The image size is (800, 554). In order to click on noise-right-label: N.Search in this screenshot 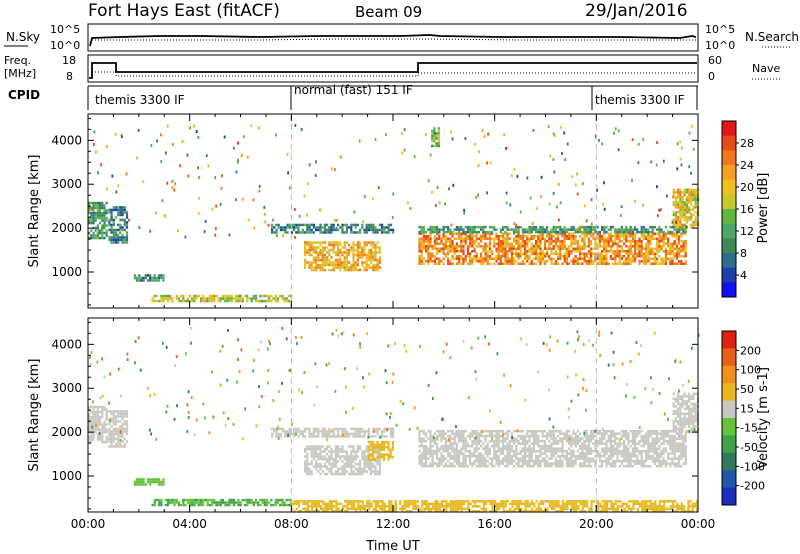, I will do `click(772, 37)`.